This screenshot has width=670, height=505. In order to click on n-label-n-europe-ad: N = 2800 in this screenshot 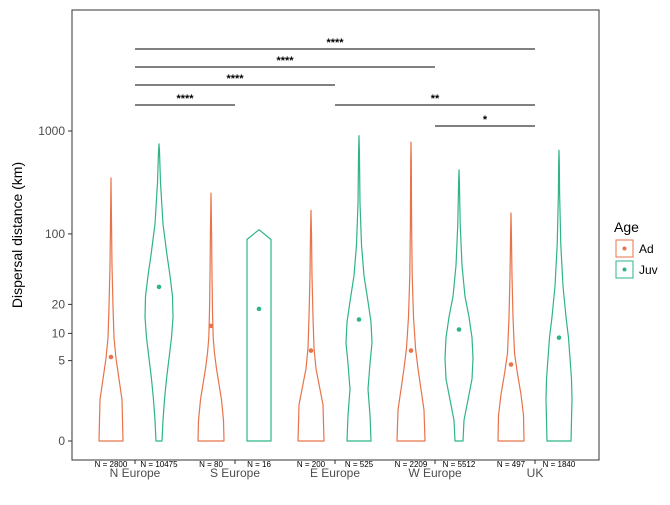, I will do `click(111, 464)`.